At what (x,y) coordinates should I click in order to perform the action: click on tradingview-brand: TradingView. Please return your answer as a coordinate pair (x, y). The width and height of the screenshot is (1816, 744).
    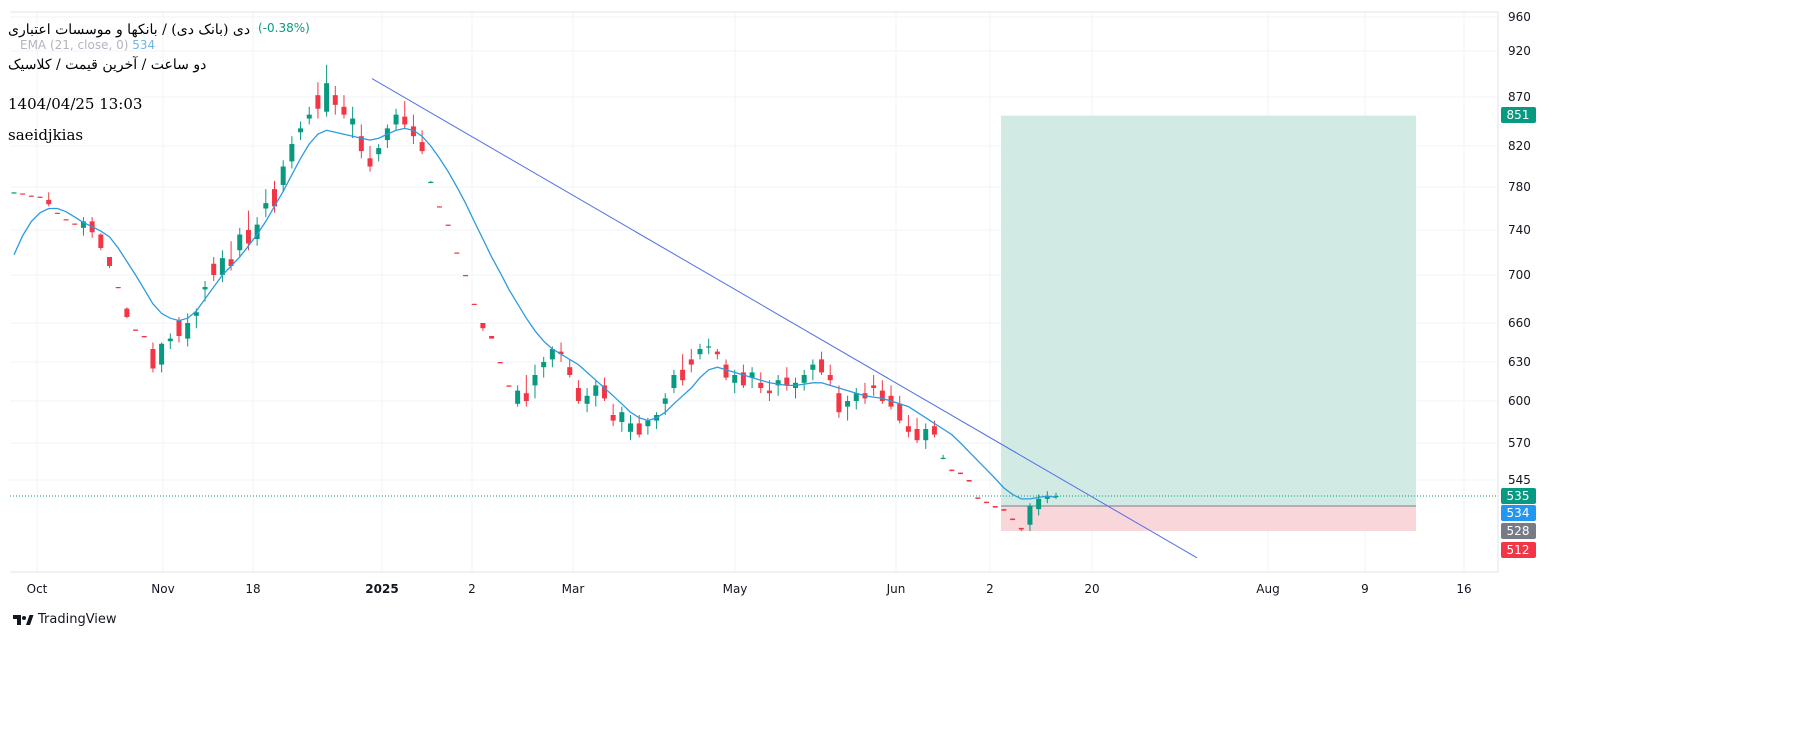
    Looking at the image, I should click on (64, 619).